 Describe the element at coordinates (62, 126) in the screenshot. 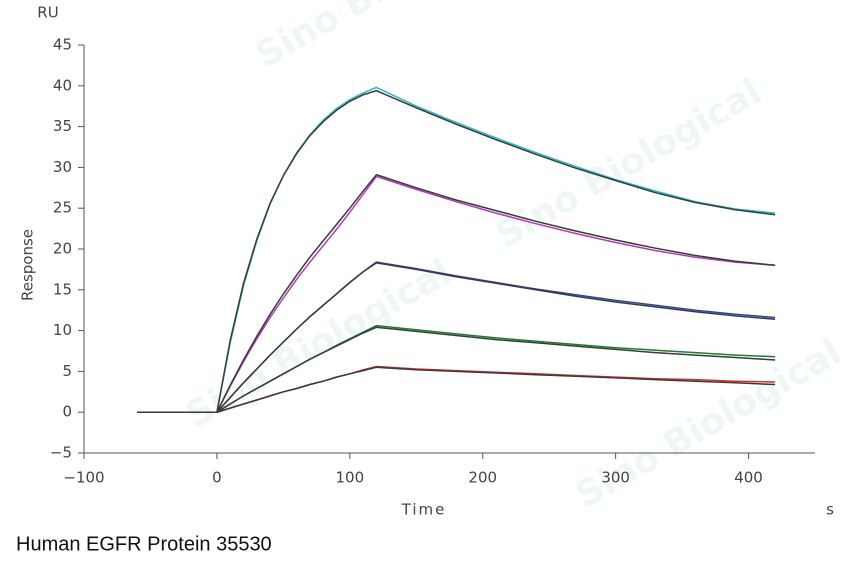

I see `y-tick-label: 35` at that location.